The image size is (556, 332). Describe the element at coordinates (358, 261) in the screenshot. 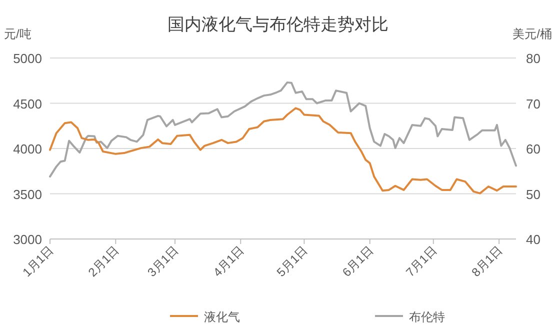

I see `x-tick-label: 6月1日` at that location.